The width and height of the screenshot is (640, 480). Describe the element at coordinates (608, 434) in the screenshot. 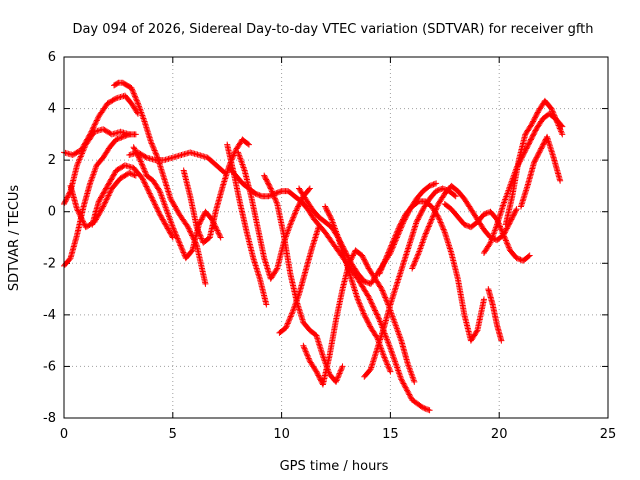

I see `x-tick-label: 25` at that location.